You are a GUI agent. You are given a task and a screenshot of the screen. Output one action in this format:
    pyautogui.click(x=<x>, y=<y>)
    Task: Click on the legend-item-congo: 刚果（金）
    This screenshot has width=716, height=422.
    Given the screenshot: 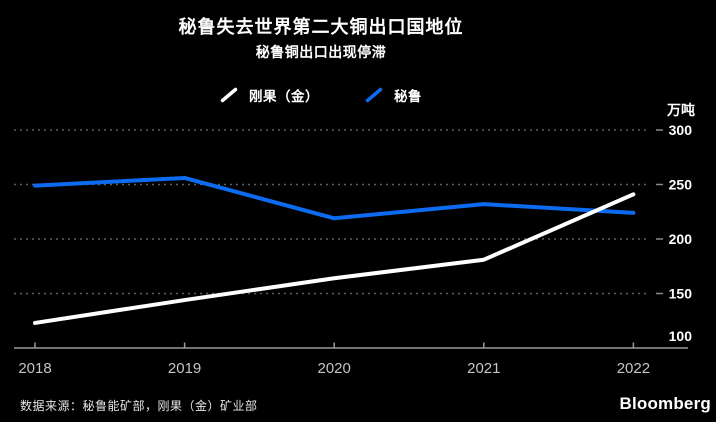 What is the action you would take?
    pyautogui.click(x=269, y=95)
    